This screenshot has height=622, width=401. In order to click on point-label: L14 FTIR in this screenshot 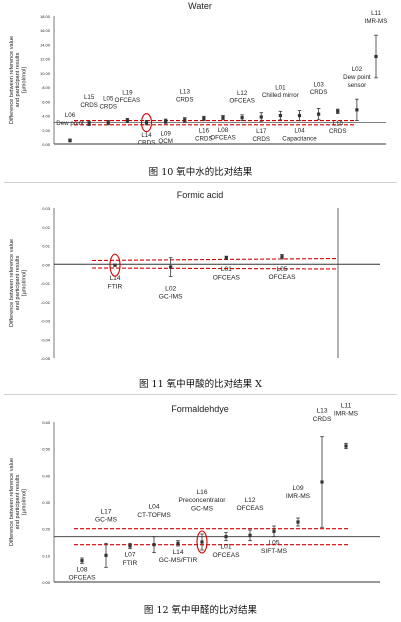, I will do `click(115, 282)`.